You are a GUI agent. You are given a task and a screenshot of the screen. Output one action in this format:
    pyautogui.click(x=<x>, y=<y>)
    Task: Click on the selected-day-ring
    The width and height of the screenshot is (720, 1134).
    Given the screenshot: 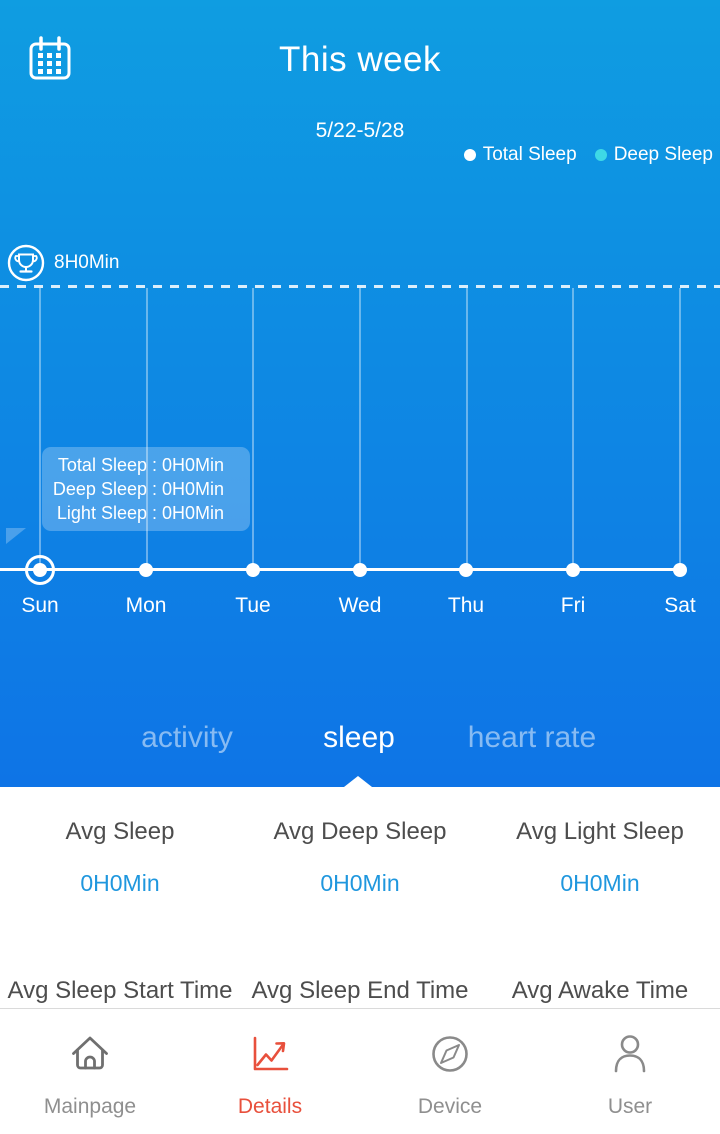 What is the action you would take?
    pyautogui.click(x=40, y=570)
    